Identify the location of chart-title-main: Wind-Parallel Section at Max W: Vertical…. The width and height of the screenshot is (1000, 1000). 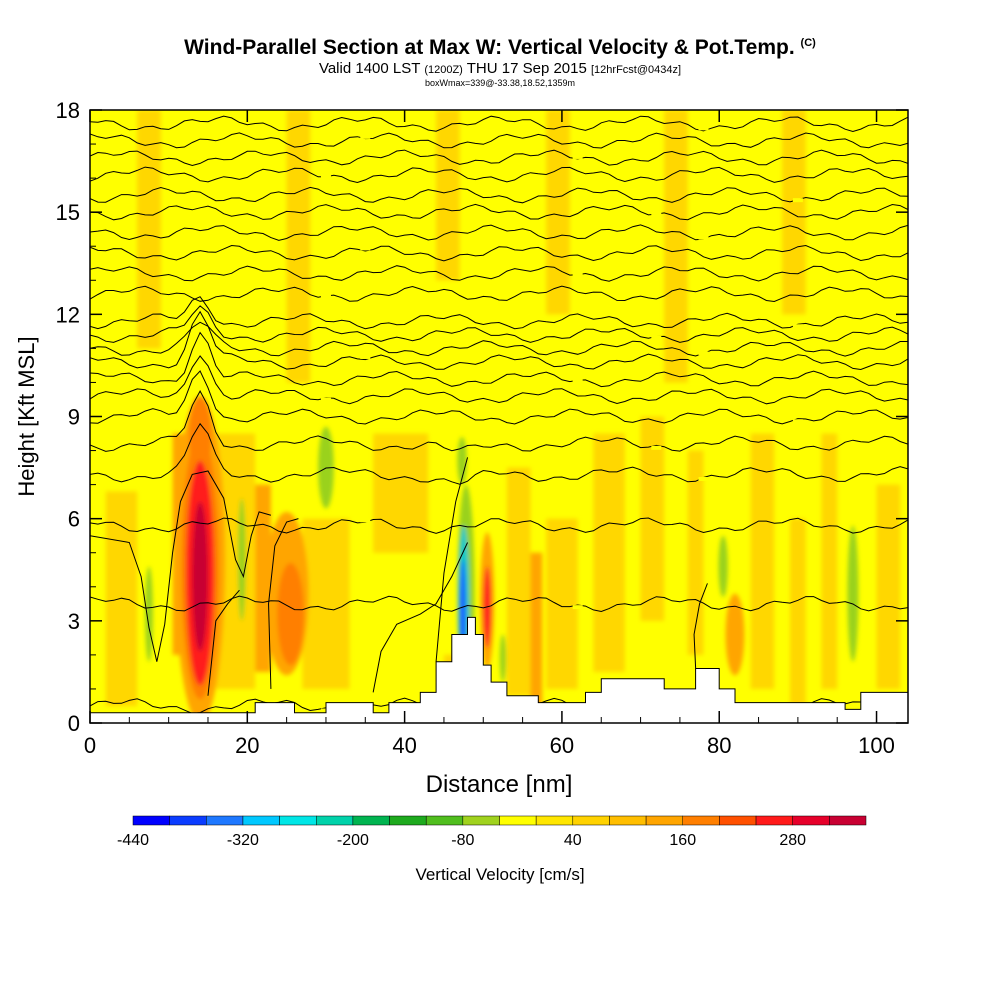
(489, 47).